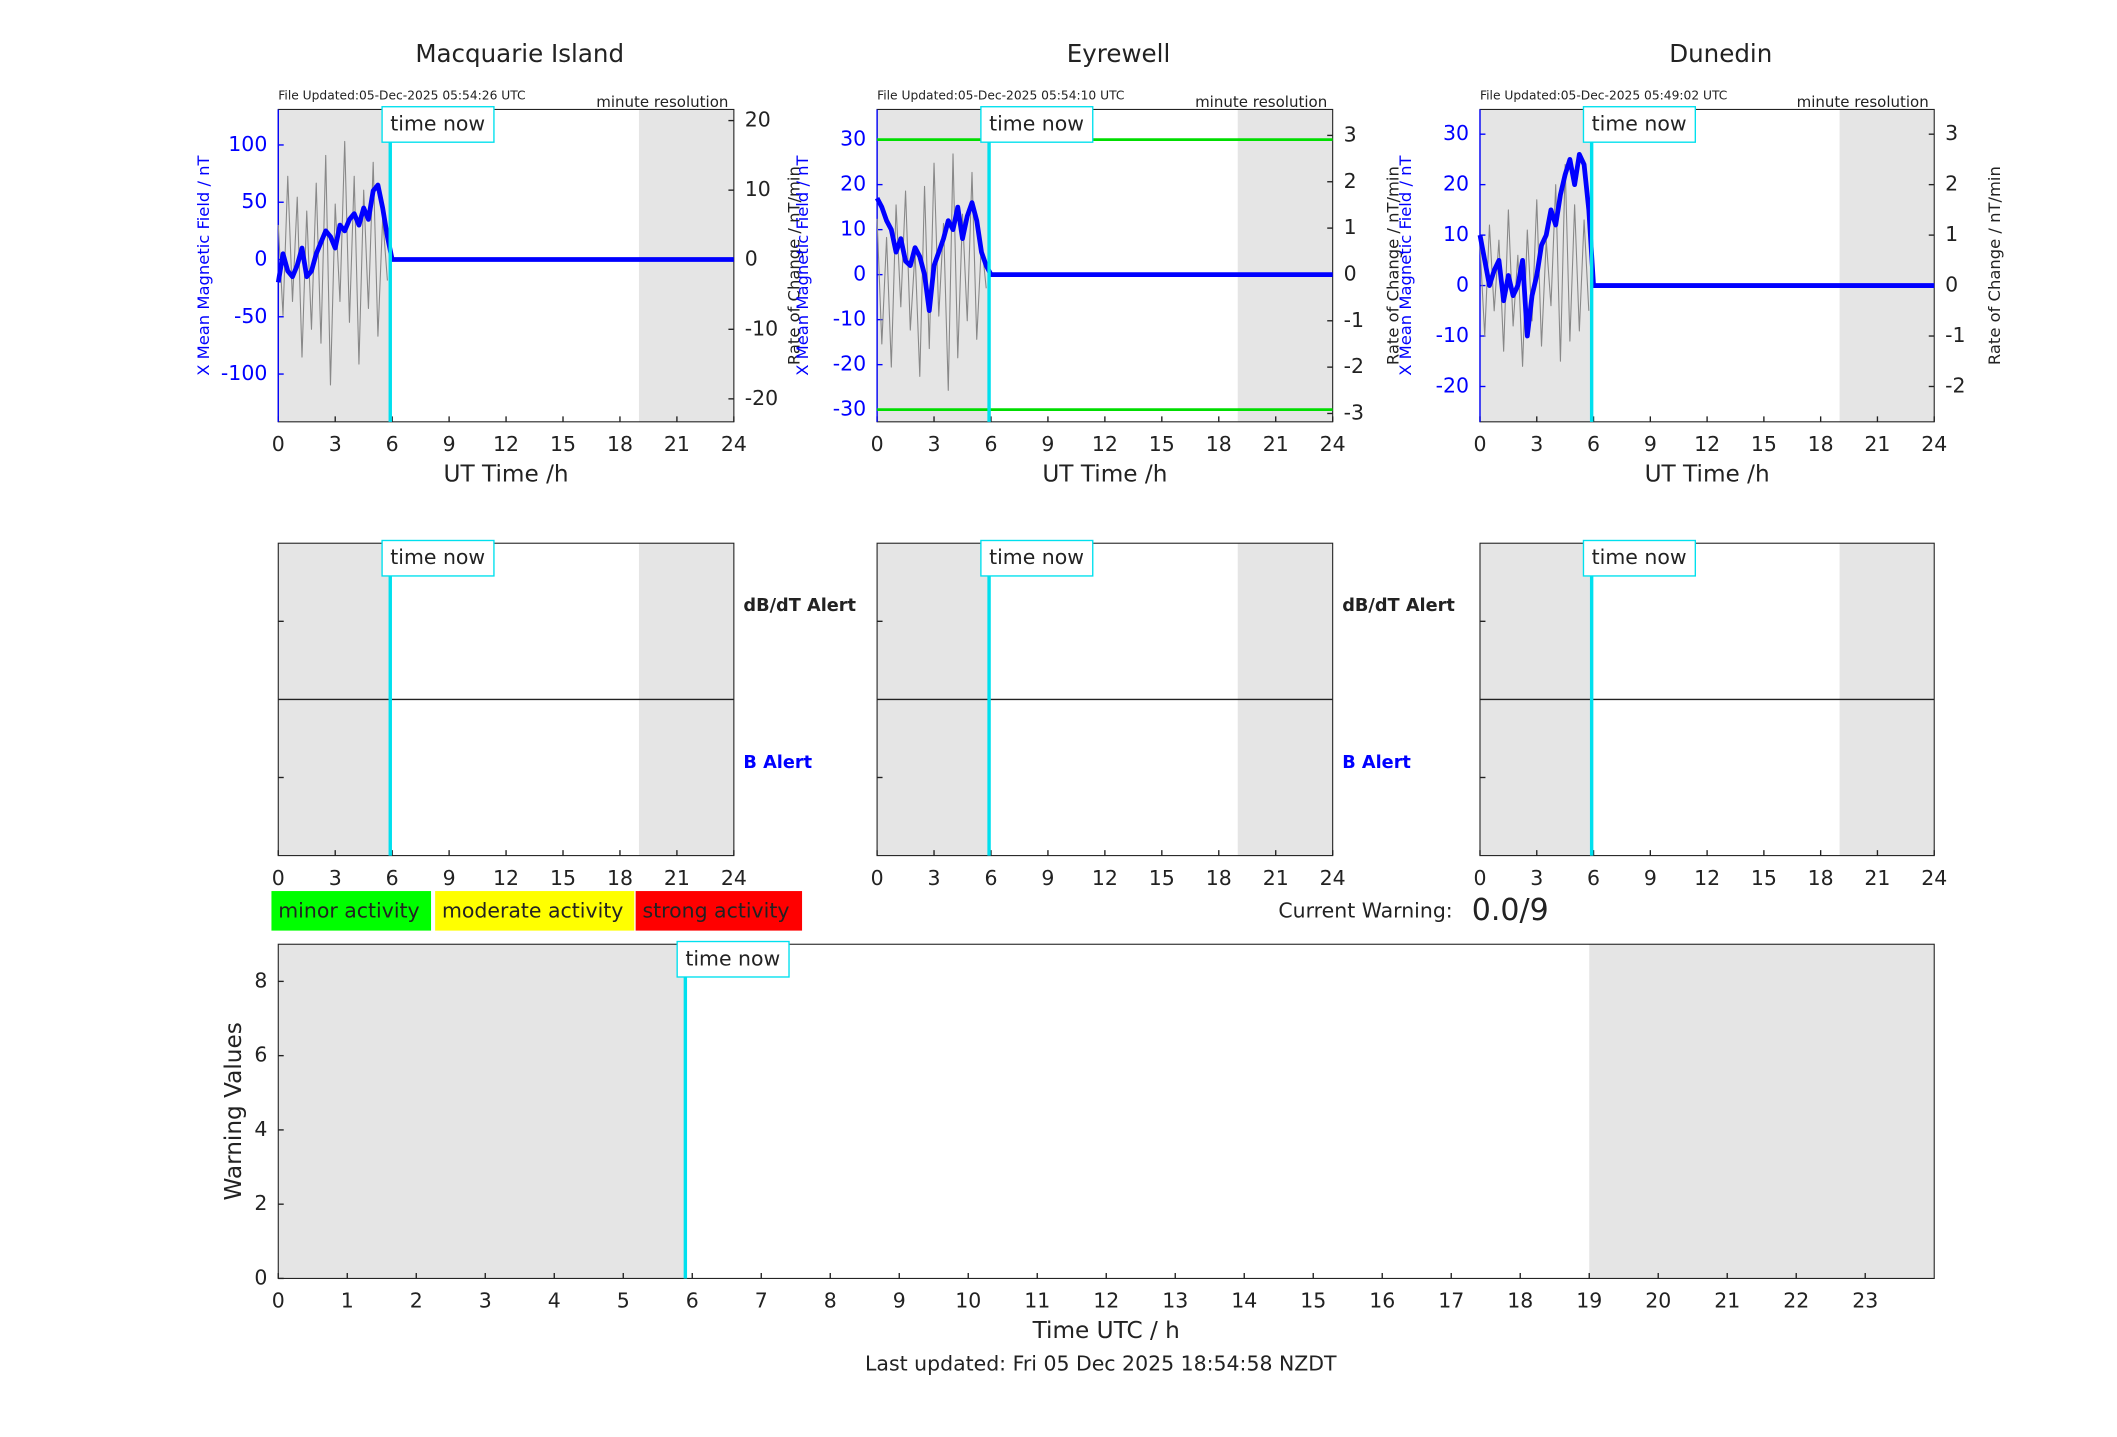 The image size is (2117, 1437). I want to click on x-tick-label: 1, so click(347, 1301).